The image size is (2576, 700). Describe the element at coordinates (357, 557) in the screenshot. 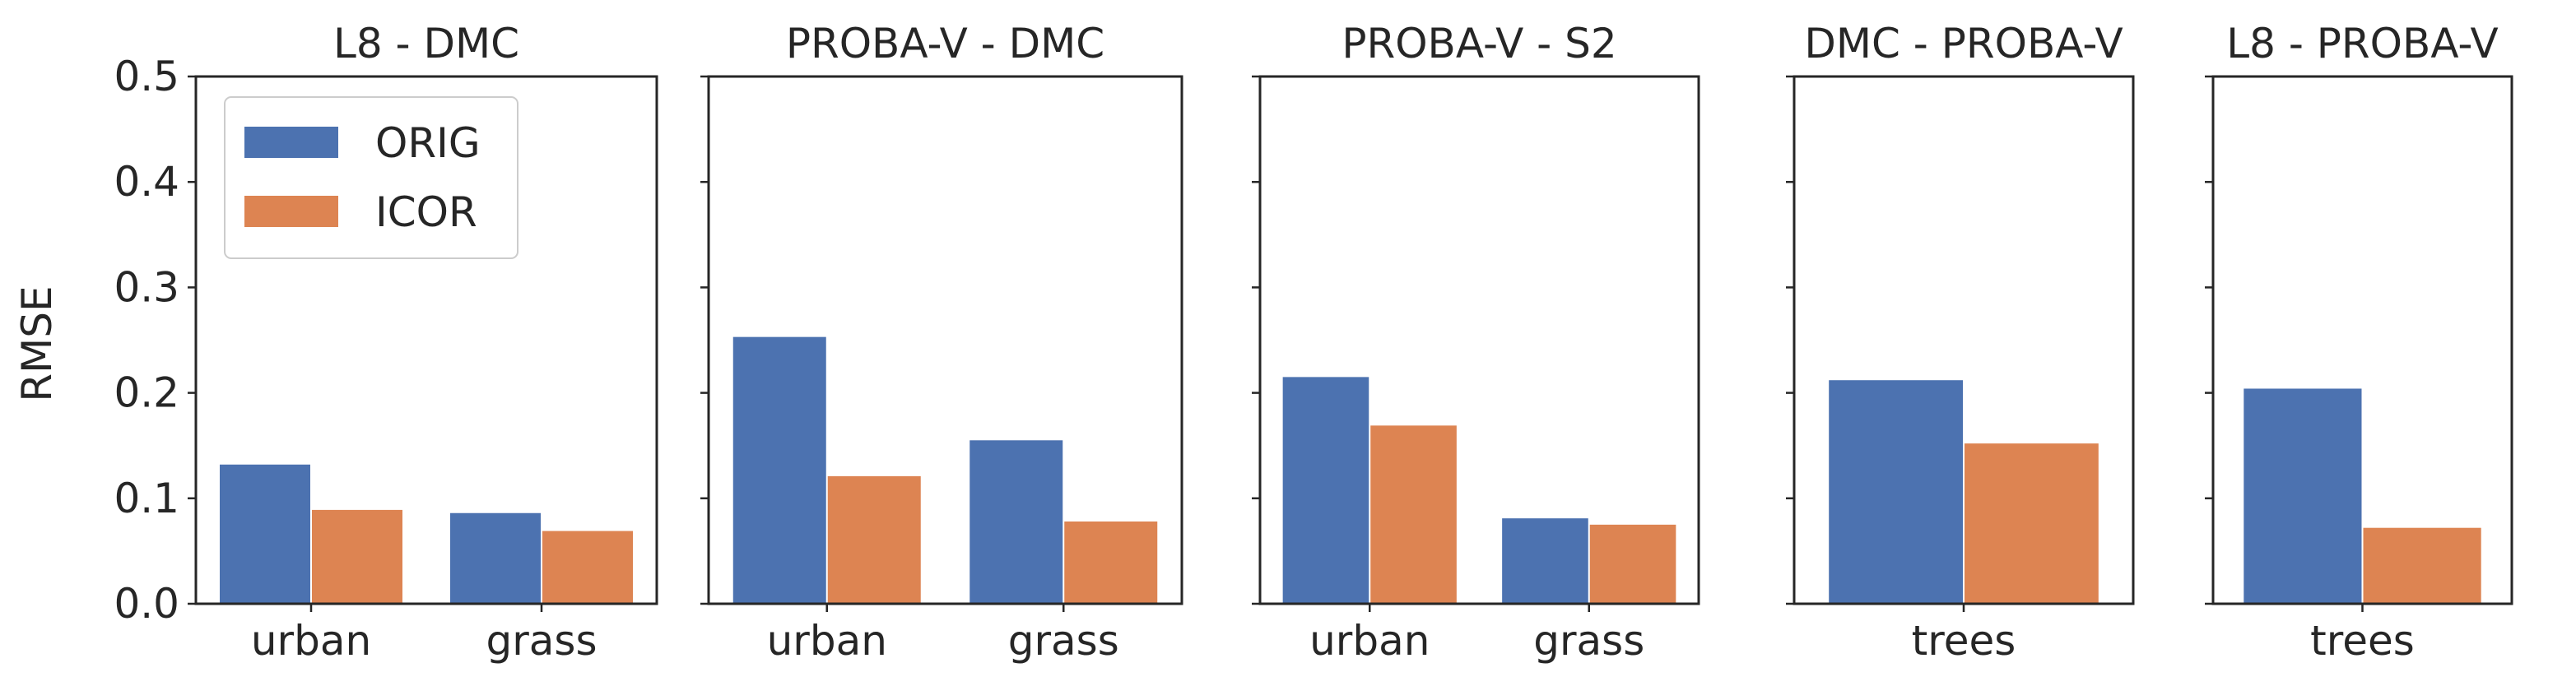

I see `bar-p0-urban-icor` at that location.